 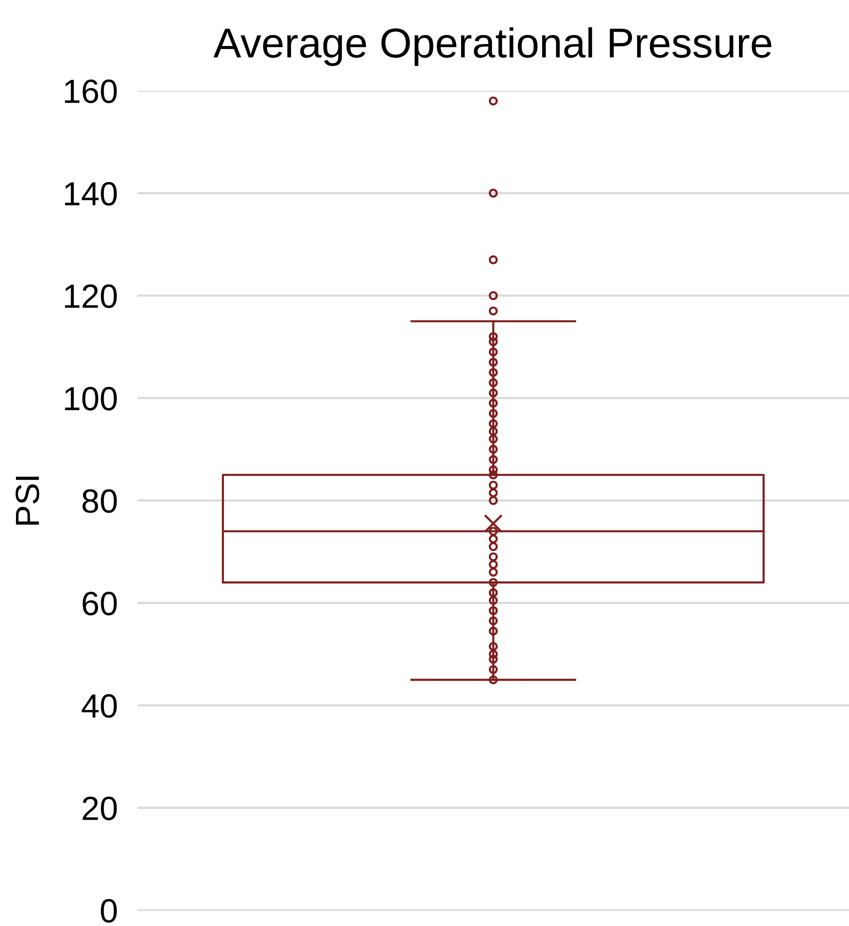 I want to click on chart-title: Average Operational Pressure, so click(x=492, y=46).